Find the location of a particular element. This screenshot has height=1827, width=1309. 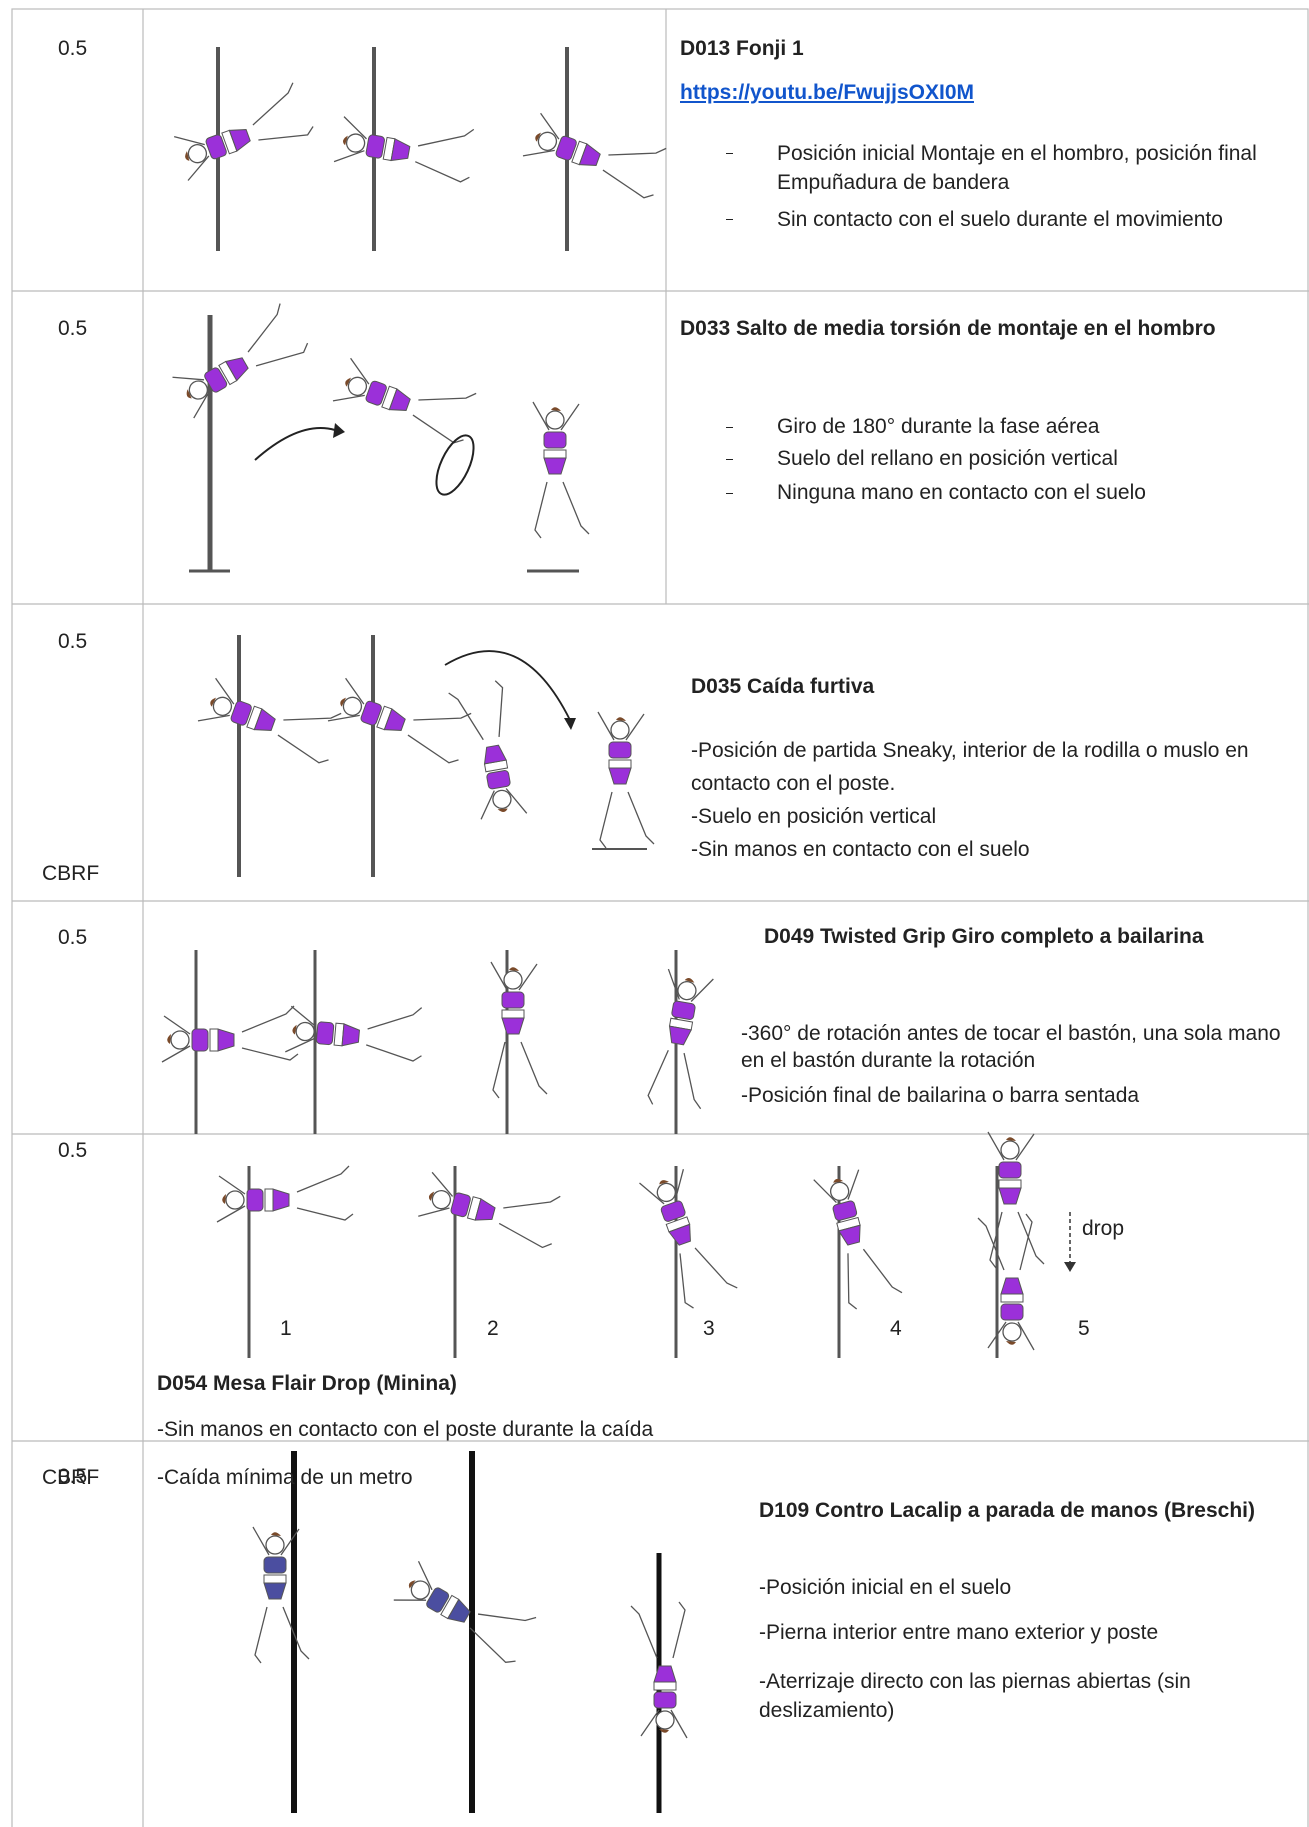

requirement: -Sin manos en contacto con el suelo is located at coordinates (860, 849).